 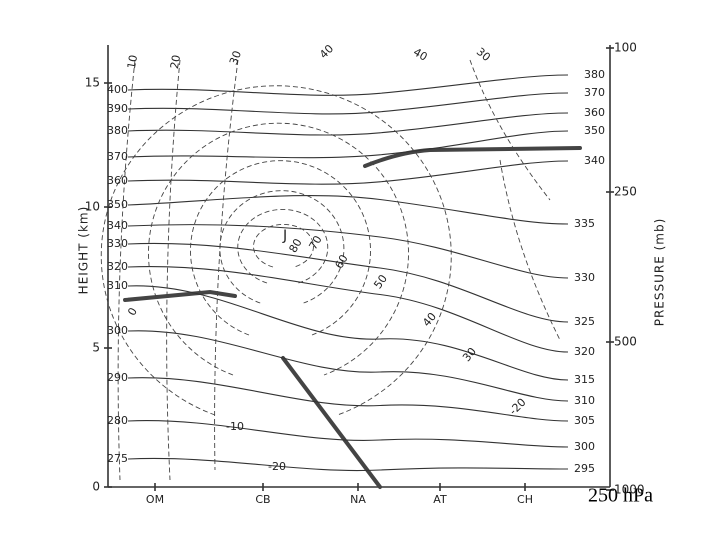 I want to click on isotach-label: 10, so click(x=132, y=62).